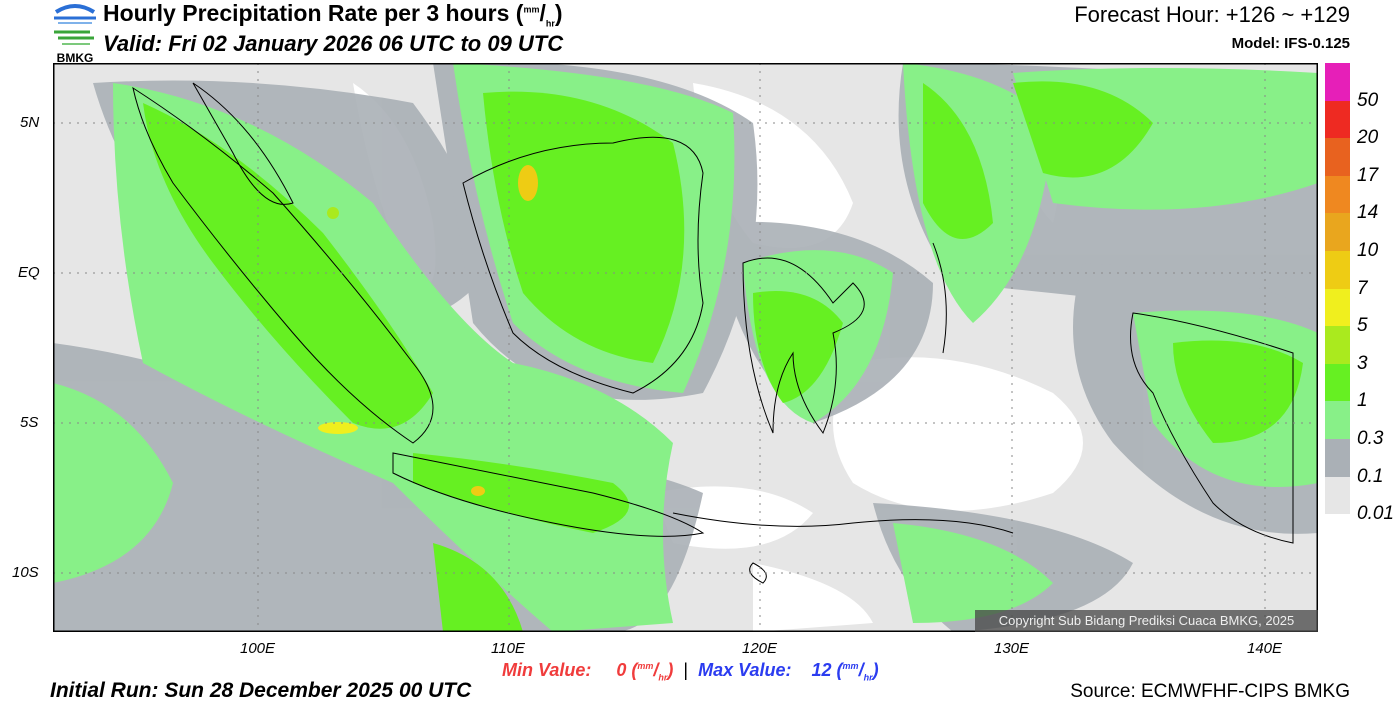 The image size is (1400, 709). Describe the element at coordinates (25, 572) in the screenshot. I see `lat-tick-10s: 10S` at that location.